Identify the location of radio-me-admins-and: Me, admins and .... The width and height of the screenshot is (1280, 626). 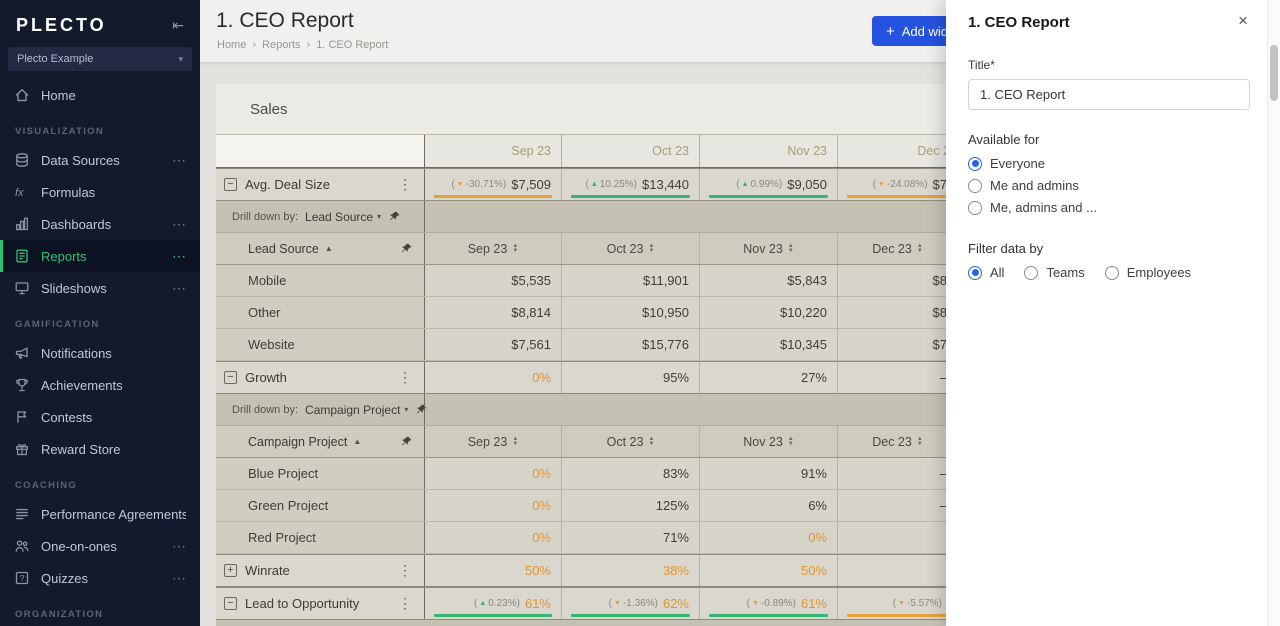
(1109, 207).